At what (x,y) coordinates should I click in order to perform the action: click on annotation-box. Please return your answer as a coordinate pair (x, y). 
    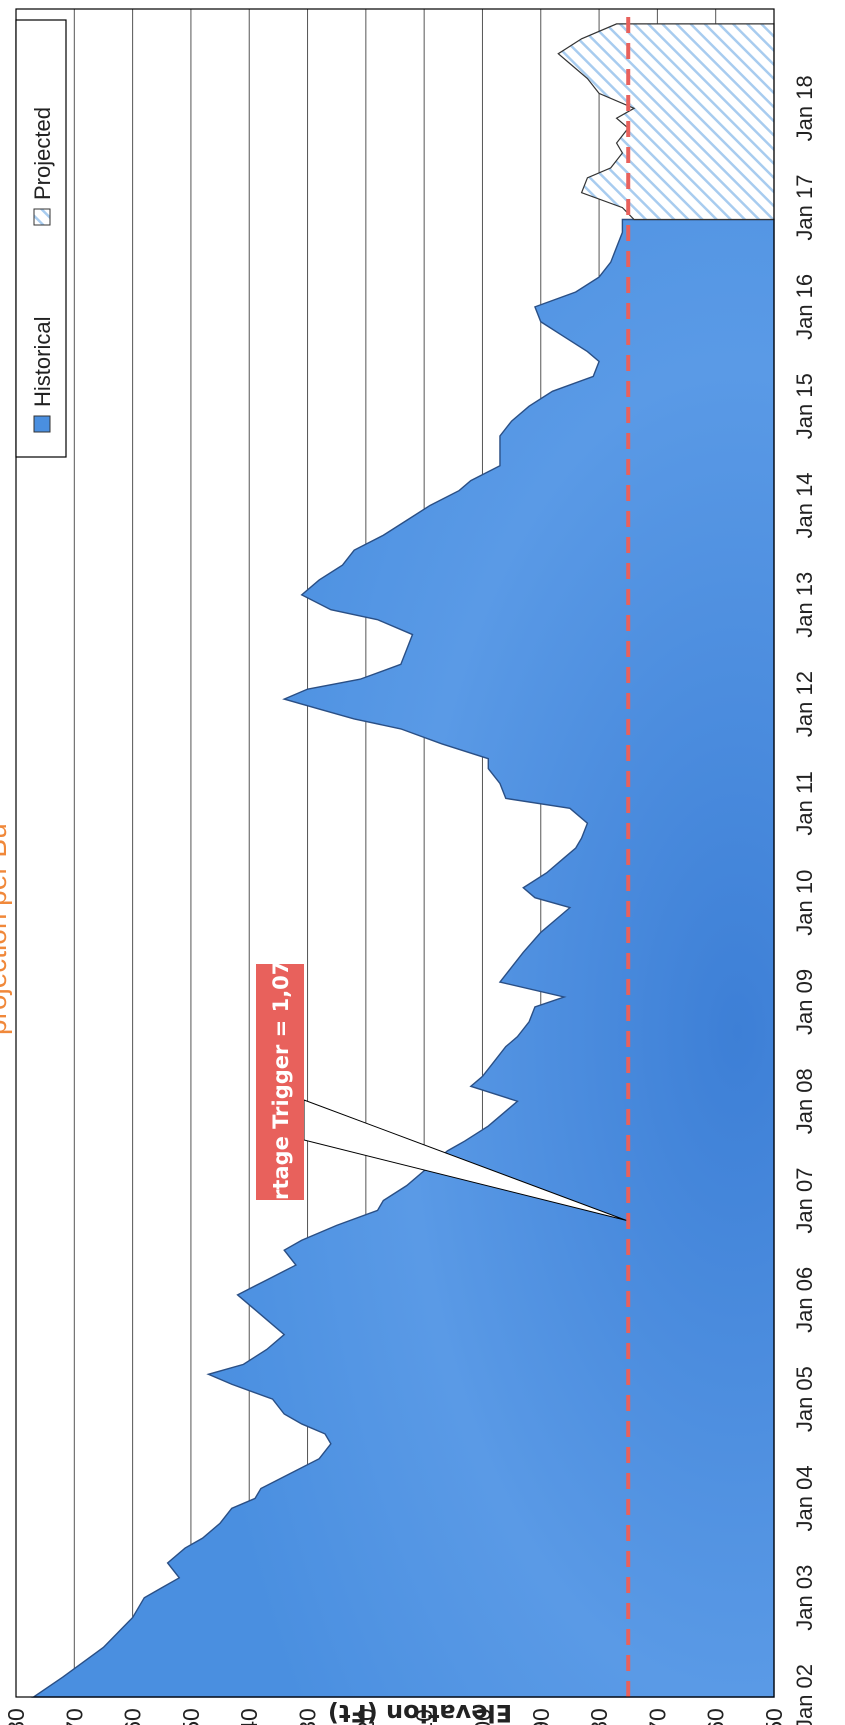
    Looking at the image, I should click on (280, 1082).